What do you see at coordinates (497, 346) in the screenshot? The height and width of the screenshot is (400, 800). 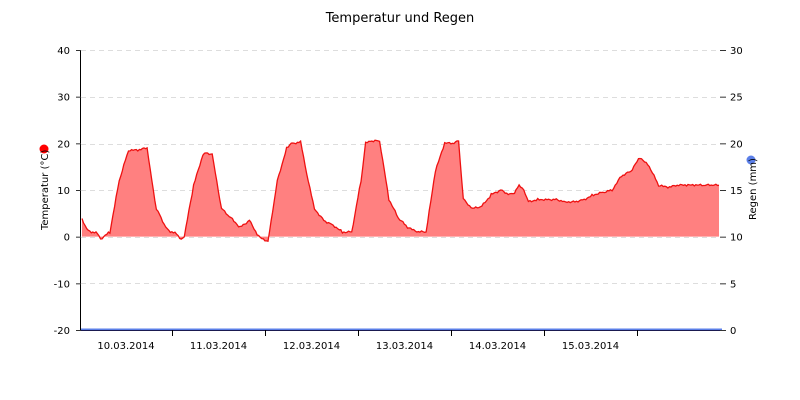 I see `x-tick-label: 14.03.2014` at bounding box center [497, 346].